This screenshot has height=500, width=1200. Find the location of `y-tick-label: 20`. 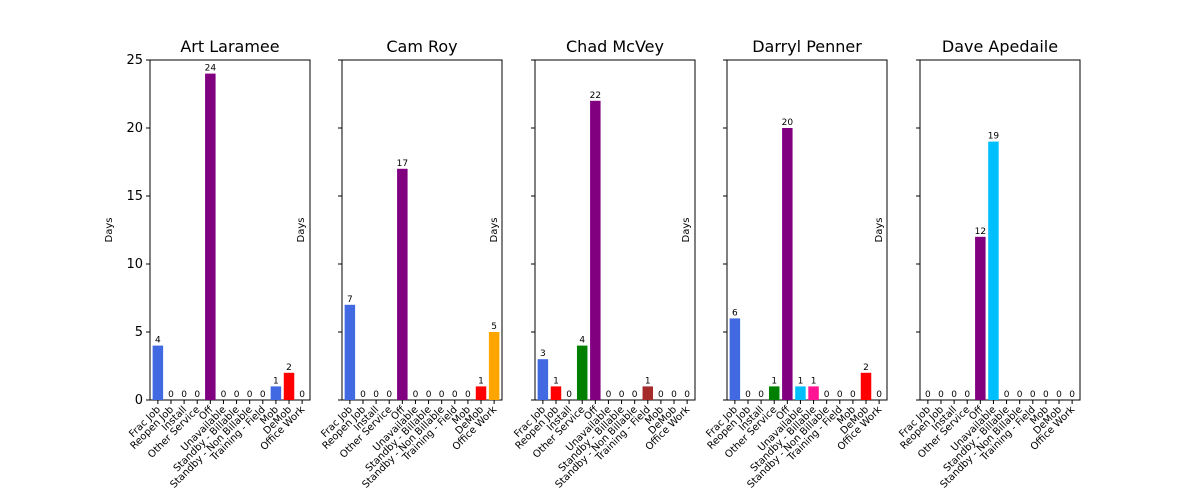

y-tick-label: 20 is located at coordinates (134, 128).